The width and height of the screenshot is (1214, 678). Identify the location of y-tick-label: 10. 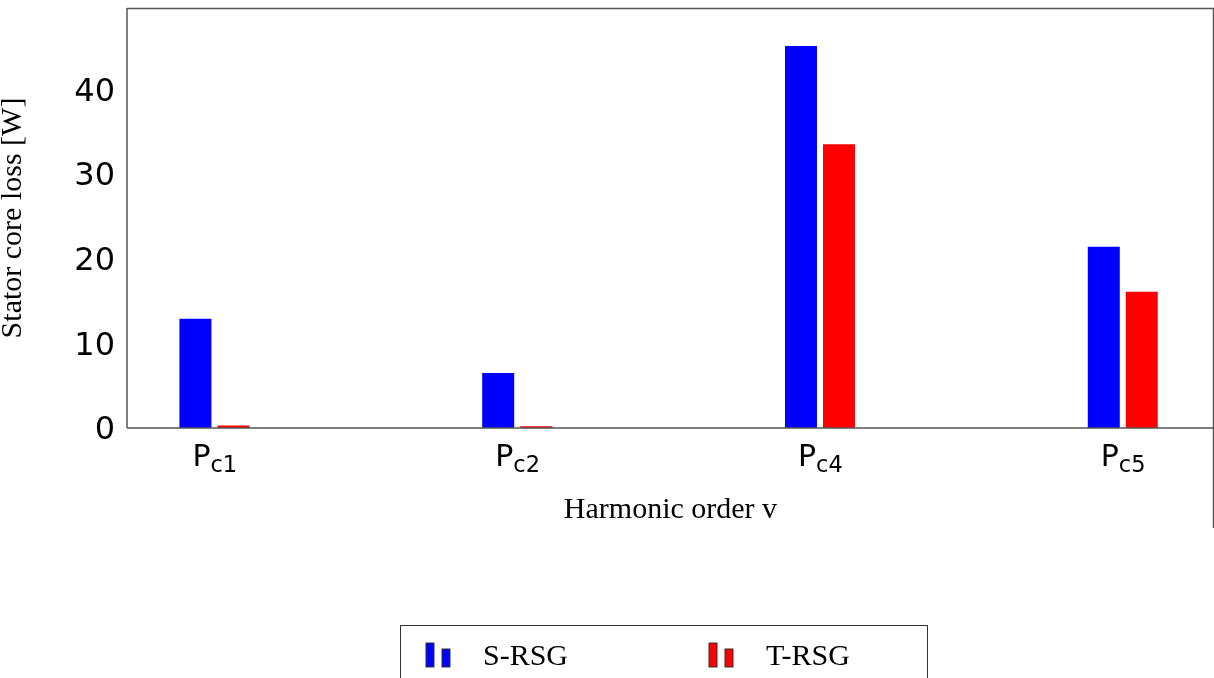
(94, 343).